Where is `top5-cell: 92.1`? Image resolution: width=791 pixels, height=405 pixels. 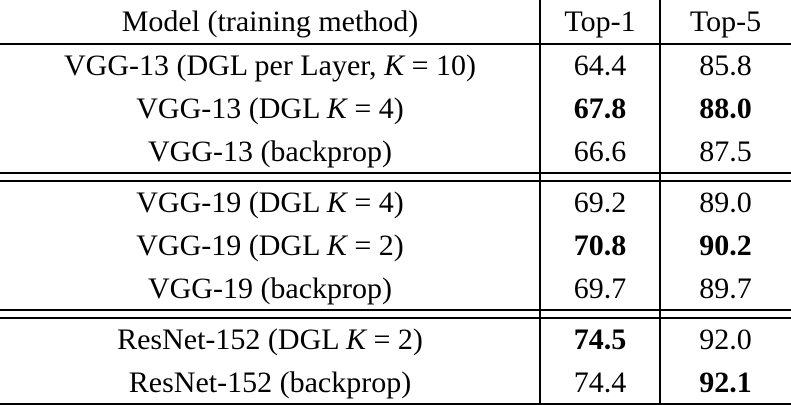
top5-cell: 92.1 is located at coordinates (725, 382).